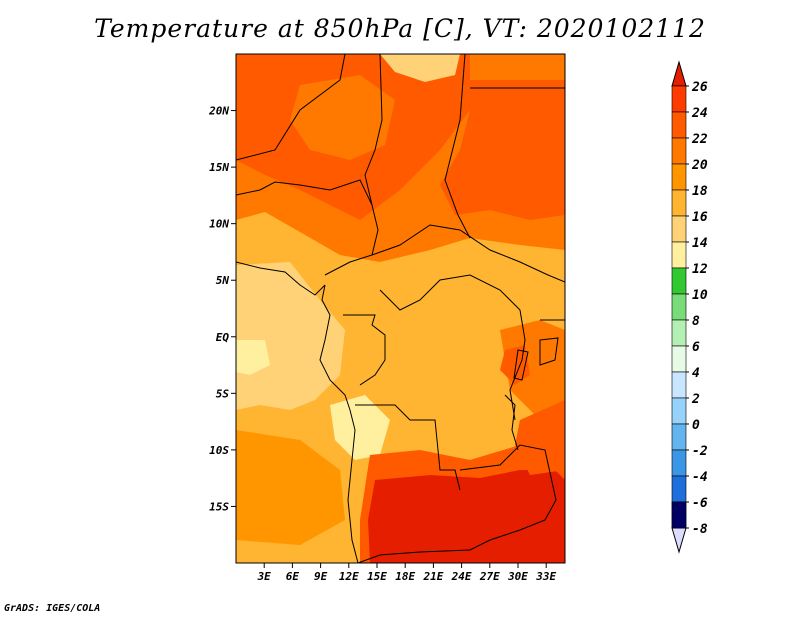  I want to click on colorbar-label: 0, so click(696, 425).